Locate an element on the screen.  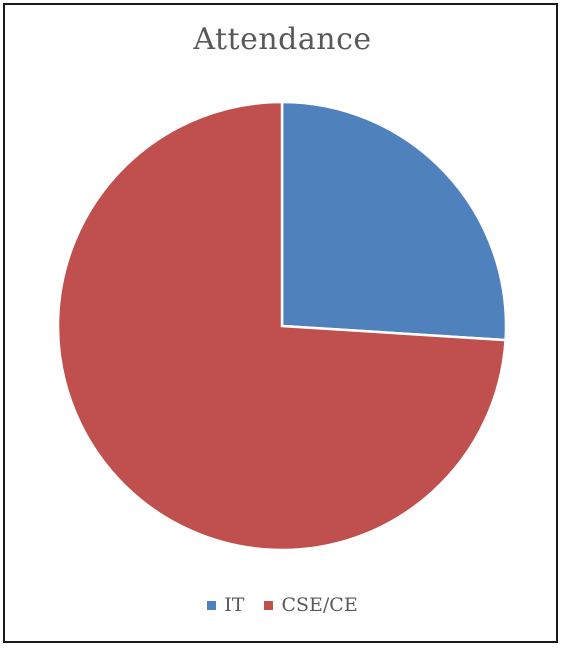
legend-item-cse-ce: CSE/CE is located at coordinates (311, 605).